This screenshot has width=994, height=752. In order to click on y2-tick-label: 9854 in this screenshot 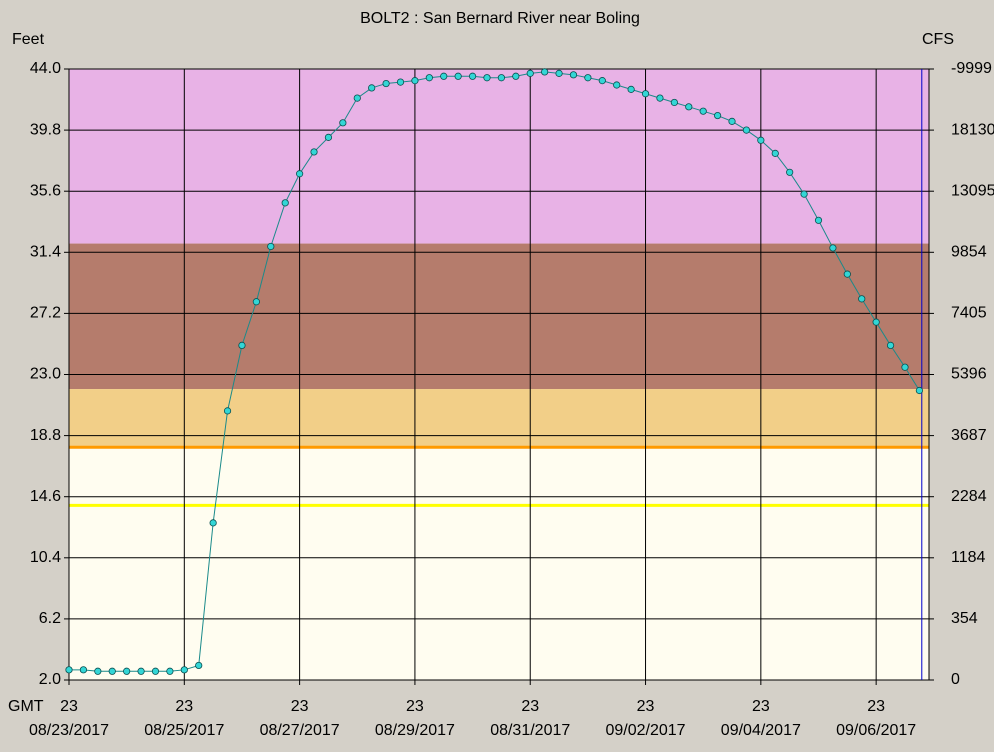, I will do `click(969, 252)`.